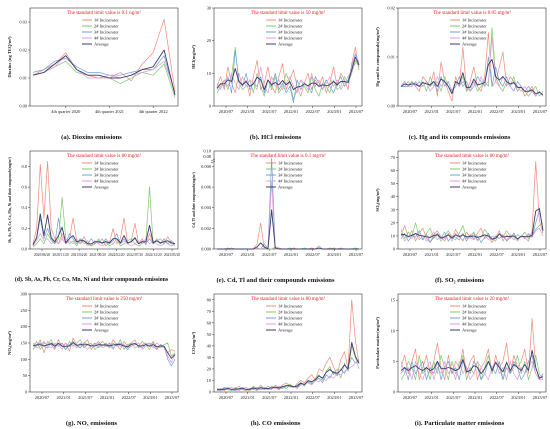 This screenshot has width=550, height=429. I want to click on y-tick-label: 0.6, so click(25, 187).